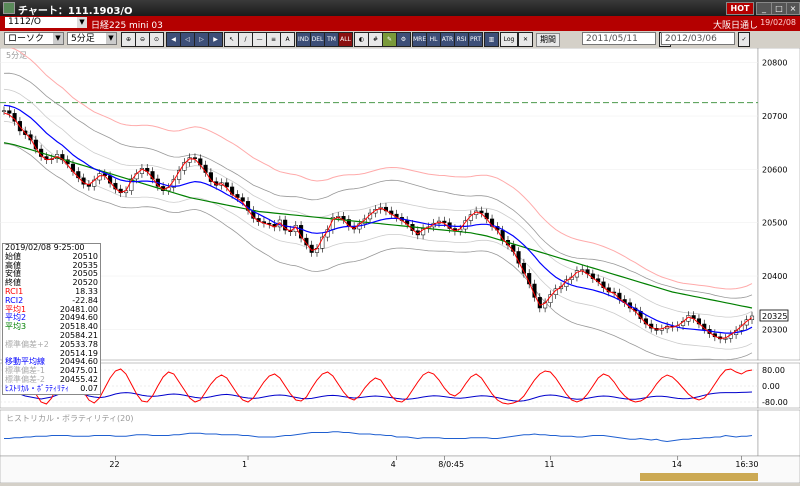 The image size is (800, 486). What do you see at coordinates (378, 395) in the screenshot?
I see `rci-long-line` at bounding box center [378, 395].